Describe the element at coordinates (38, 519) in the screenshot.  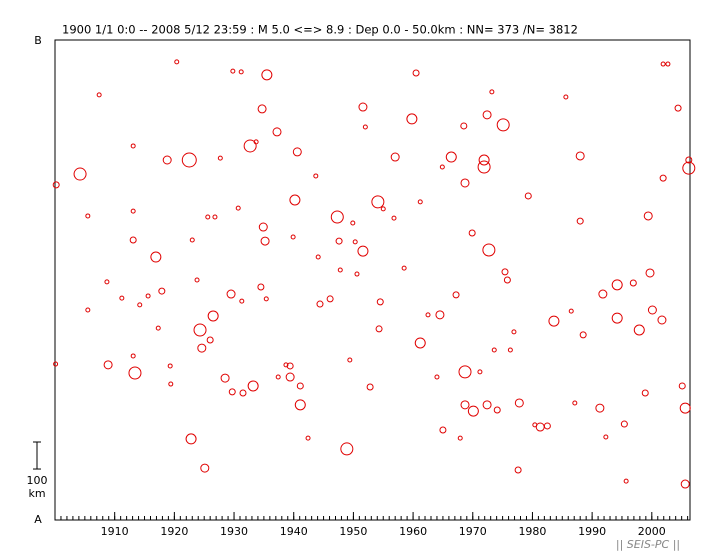
I see `bottom-end-label: A` at that location.